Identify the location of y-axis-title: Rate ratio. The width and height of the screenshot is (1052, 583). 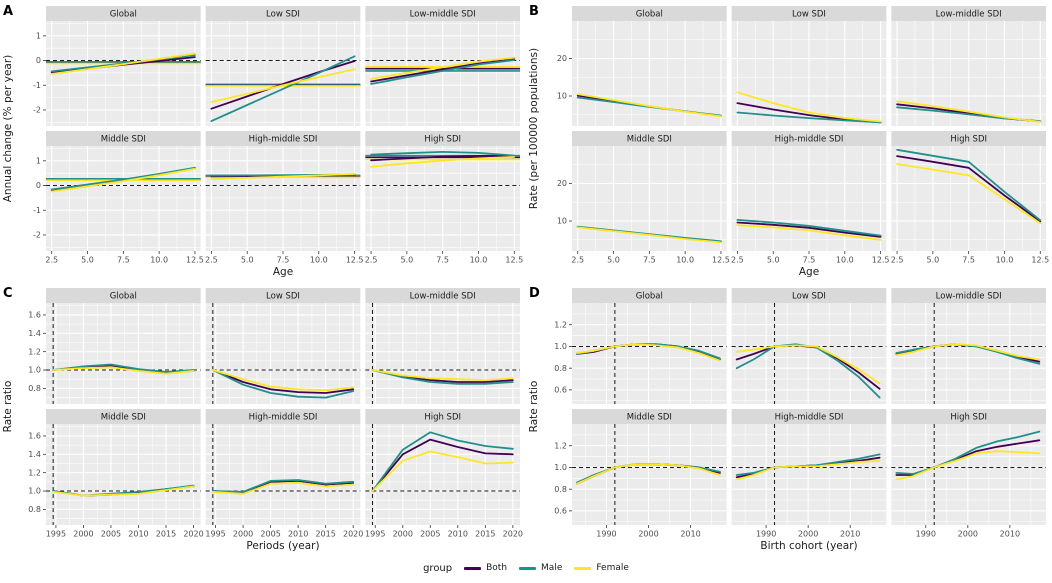
(8, 407).